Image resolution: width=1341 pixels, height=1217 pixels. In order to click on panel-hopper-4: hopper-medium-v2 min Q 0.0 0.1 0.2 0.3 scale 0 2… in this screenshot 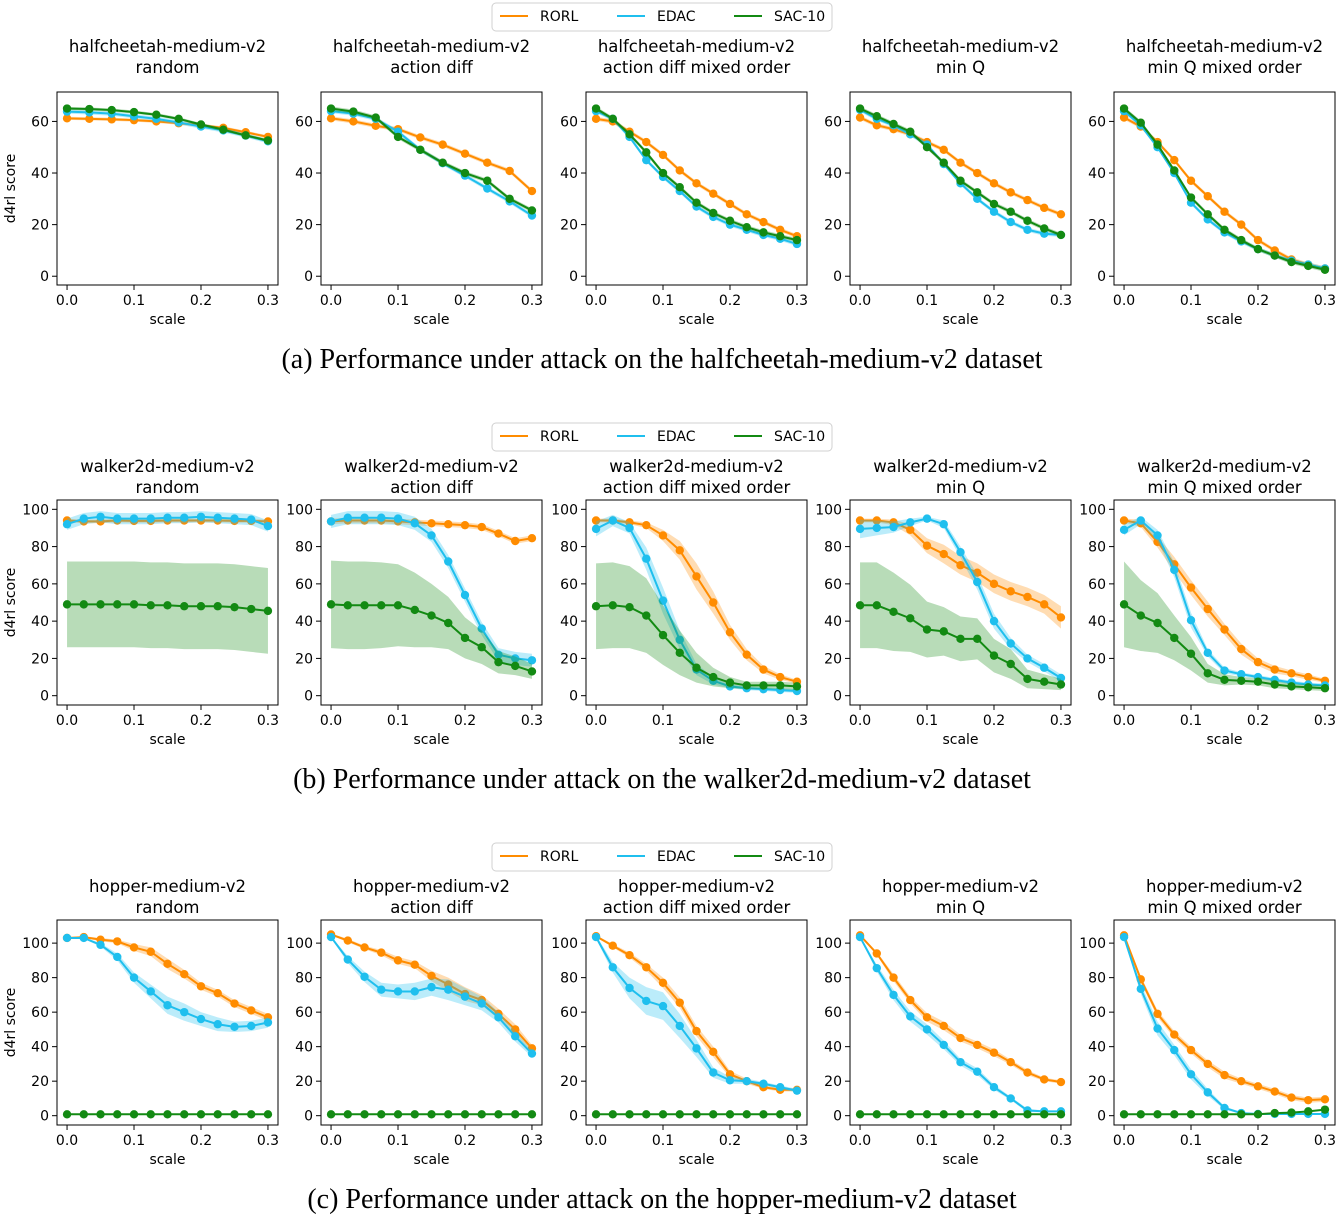, I will do `click(943, 1022)`.